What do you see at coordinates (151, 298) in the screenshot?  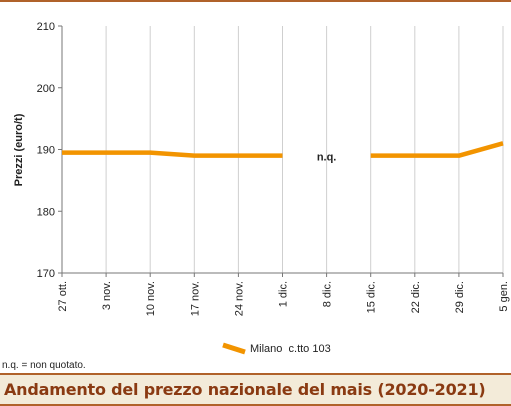 I see `x-tick-label: 10 nov.` at bounding box center [151, 298].